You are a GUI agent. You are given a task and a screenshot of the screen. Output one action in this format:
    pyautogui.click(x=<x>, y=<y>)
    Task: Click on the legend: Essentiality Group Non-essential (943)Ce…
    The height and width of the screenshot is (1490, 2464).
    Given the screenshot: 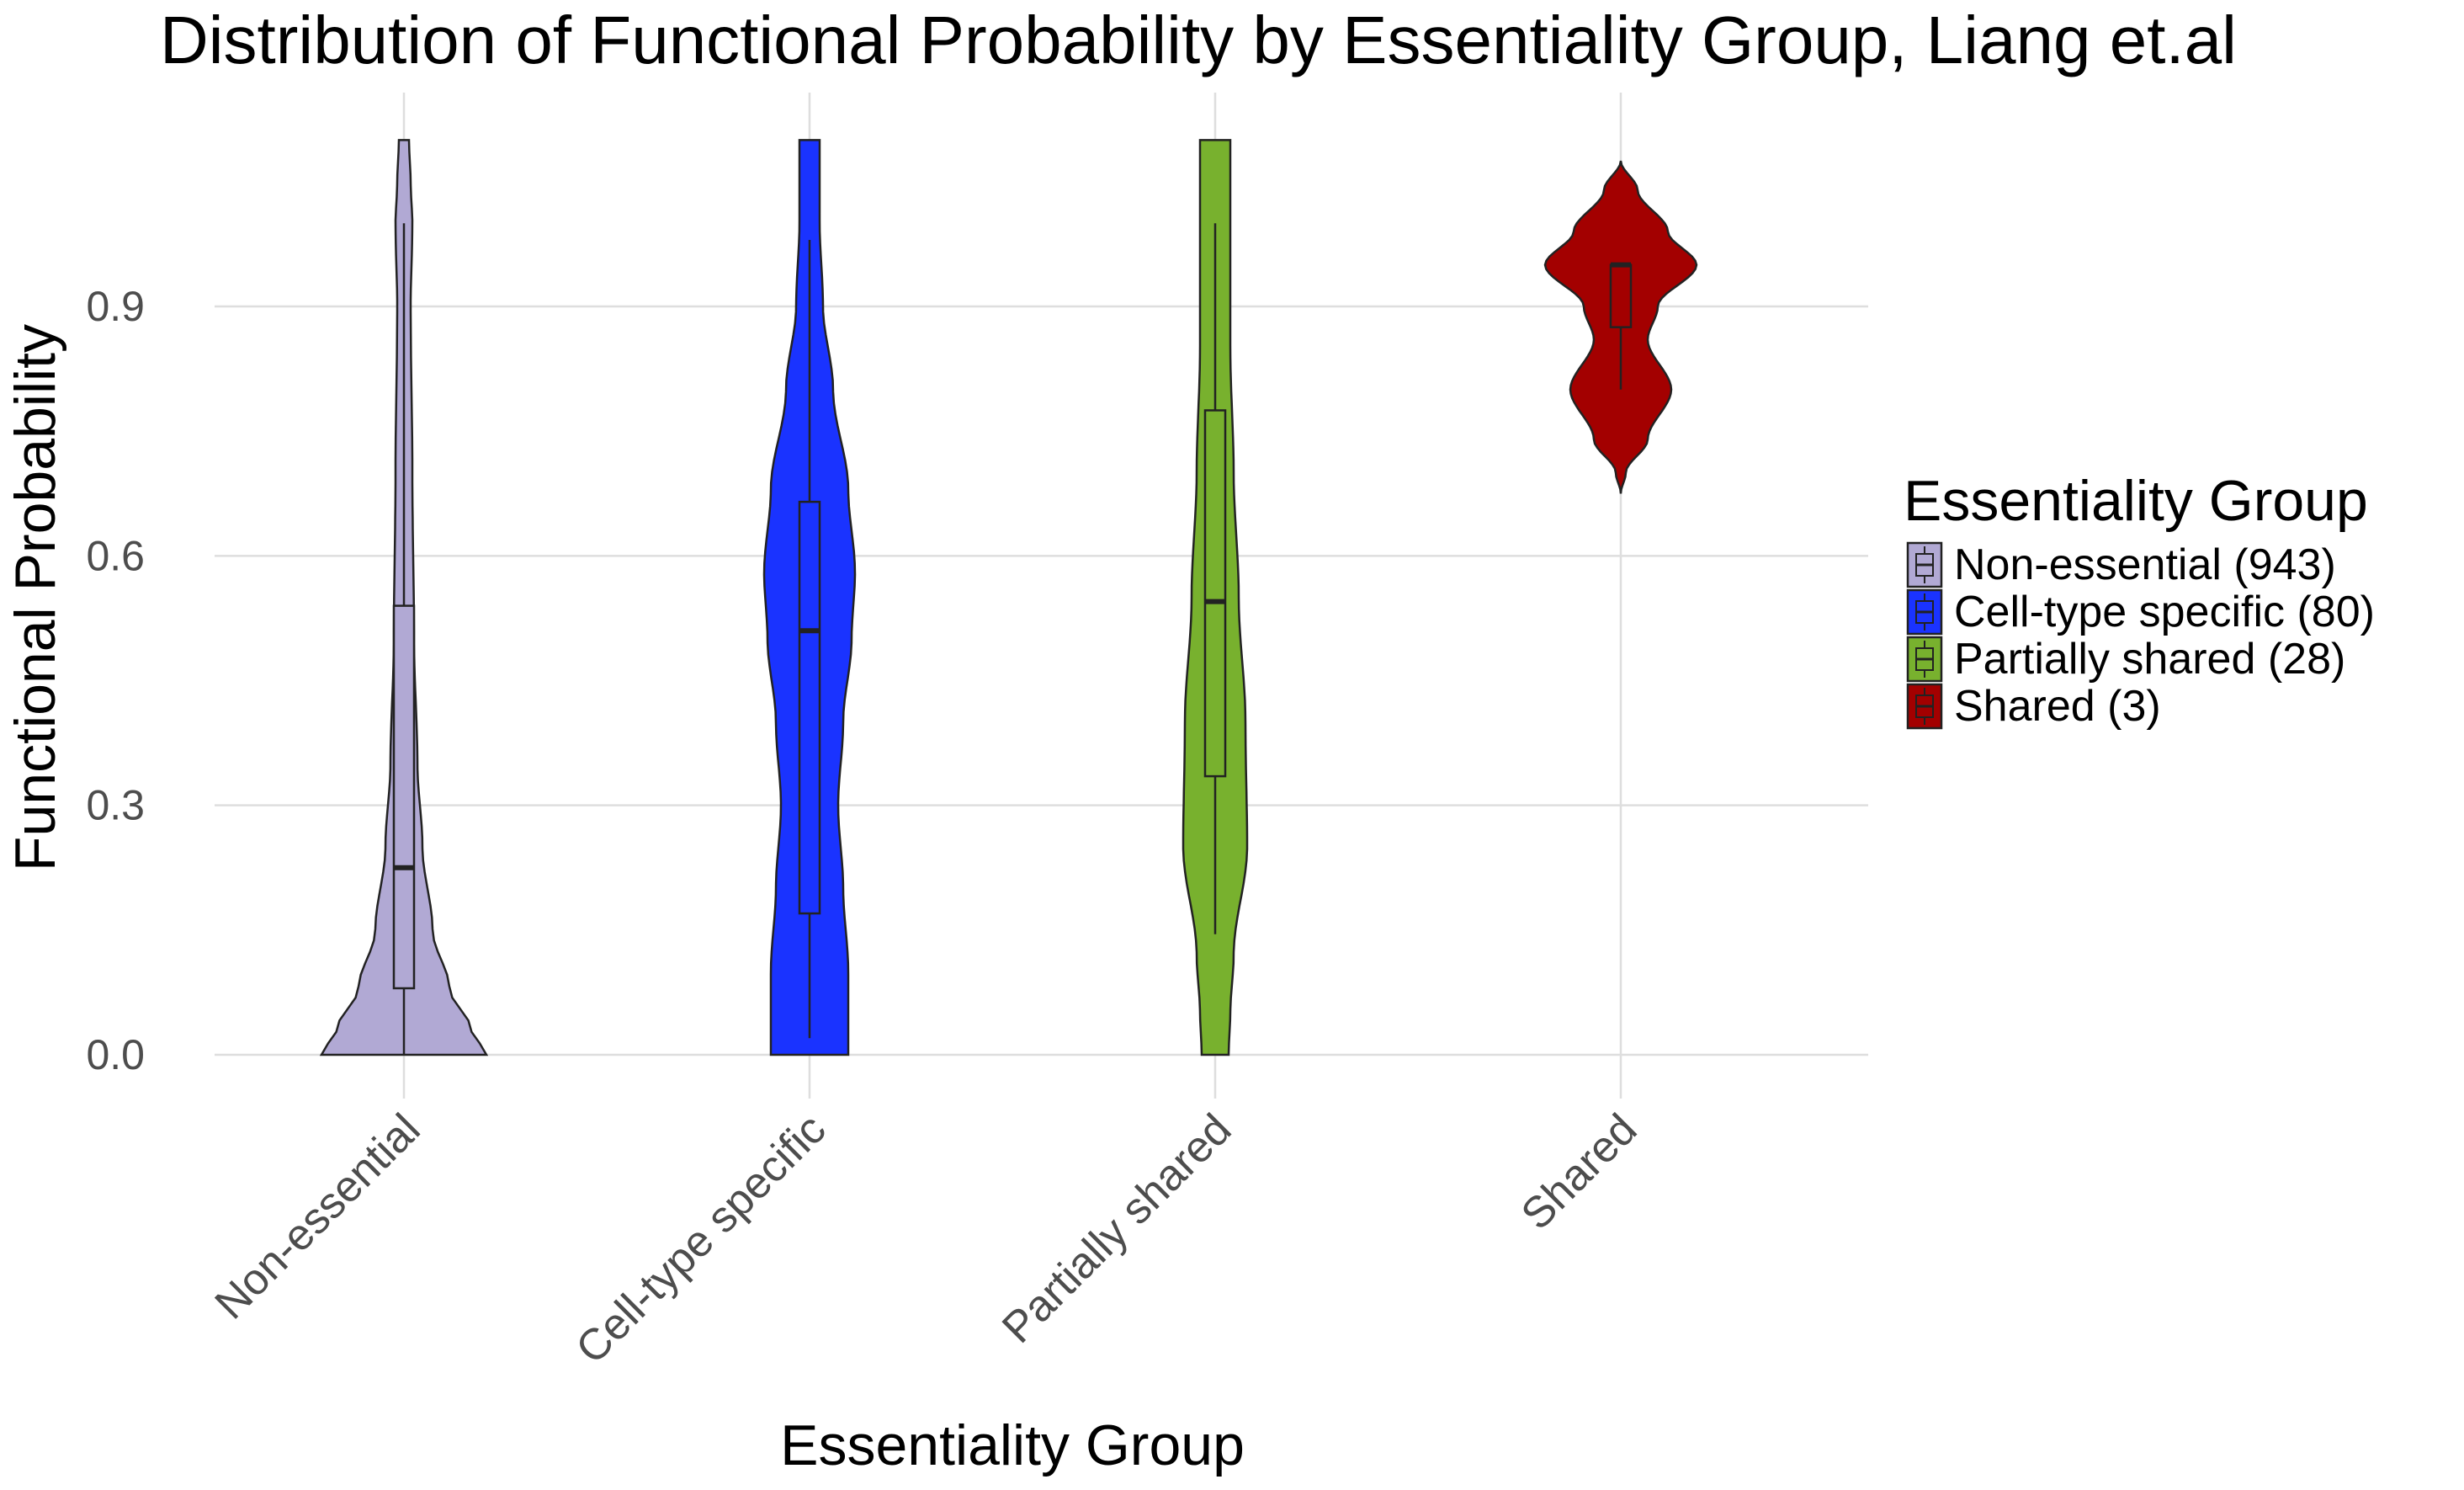 What is the action you would take?
    pyautogui.click(x=2139, y=600)
    